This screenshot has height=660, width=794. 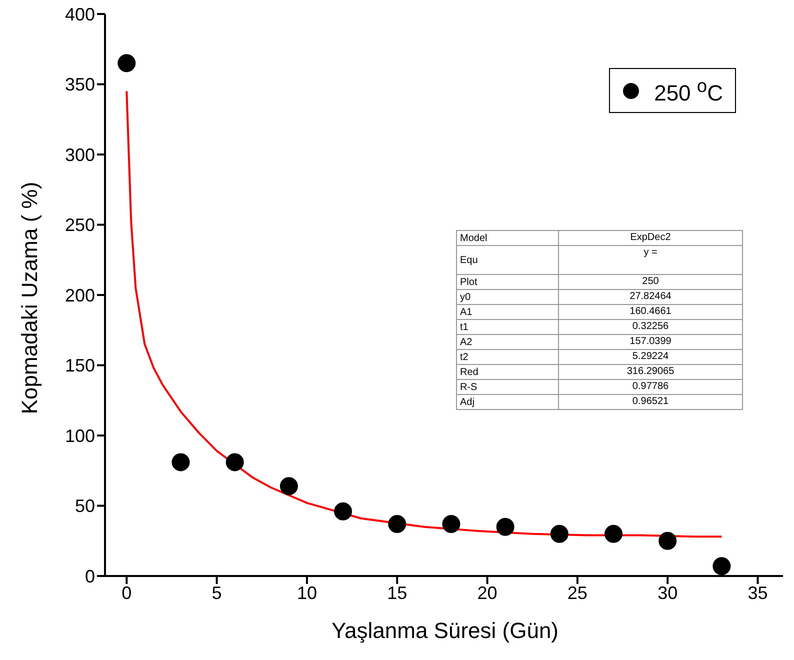 I want to click on annotation: t1, so click(x=507, y=327).